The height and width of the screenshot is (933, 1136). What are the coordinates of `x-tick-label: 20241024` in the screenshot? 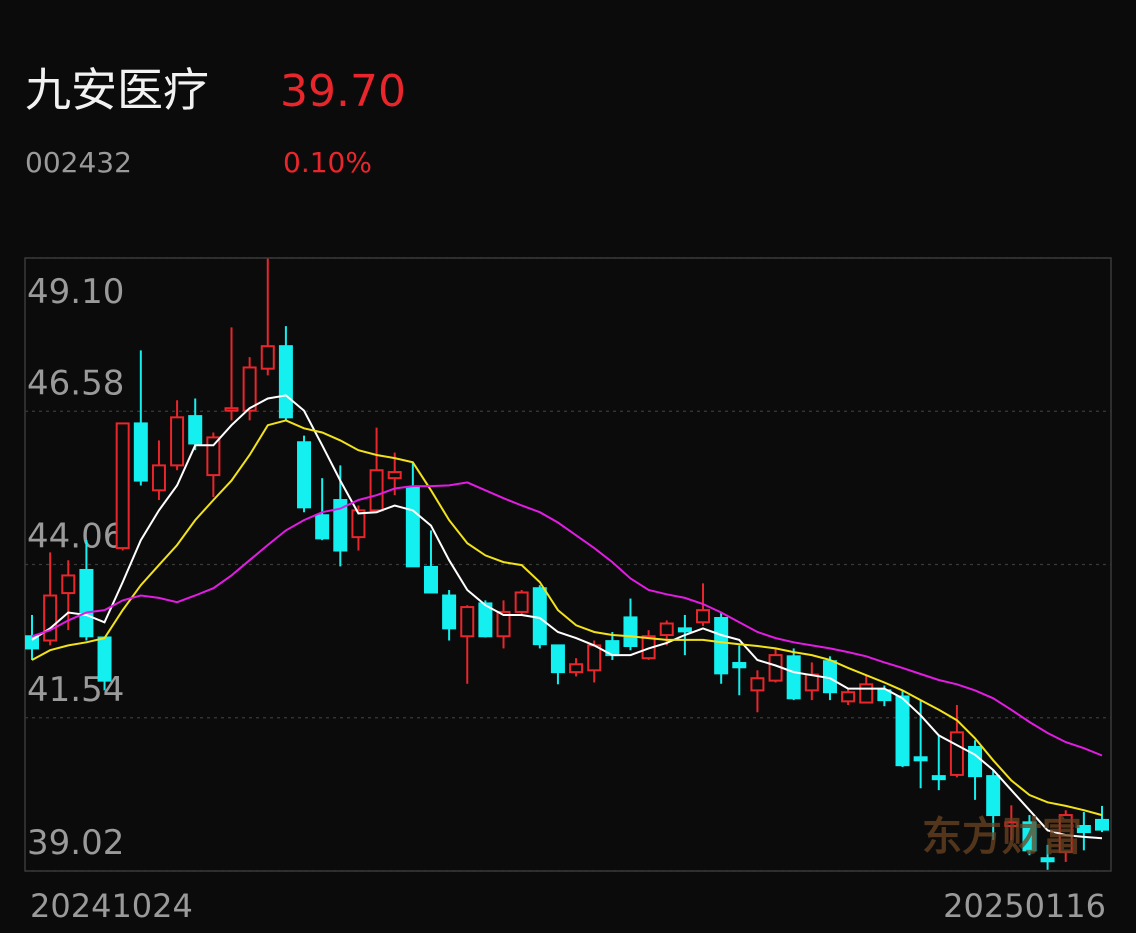 It's located at (111, 906).